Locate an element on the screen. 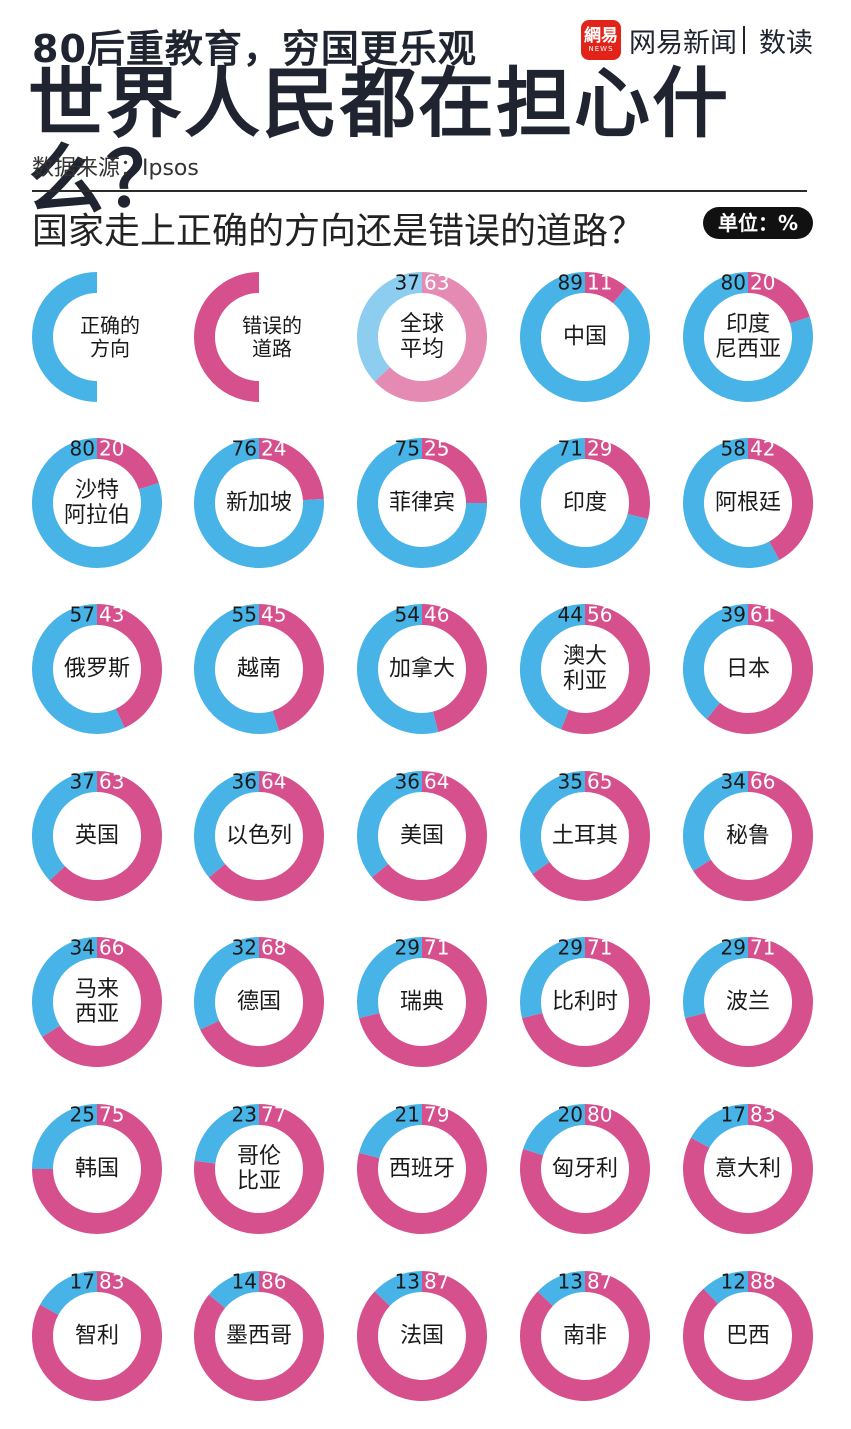 The height and width of the screenshot is (1429, 851). wrong-value-label: 63 is located at coordinates (111, 782).